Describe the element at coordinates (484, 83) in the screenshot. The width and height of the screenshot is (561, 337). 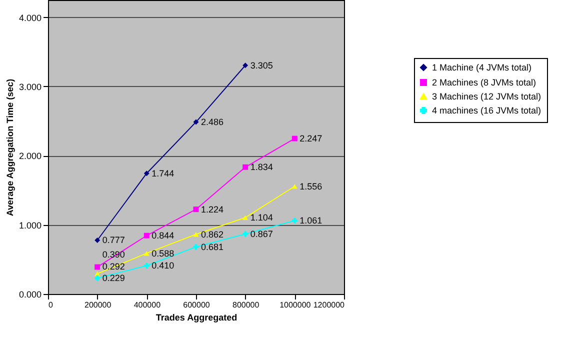
I see `legend-label: 2 Machines (8 JVMs total)` at that location.